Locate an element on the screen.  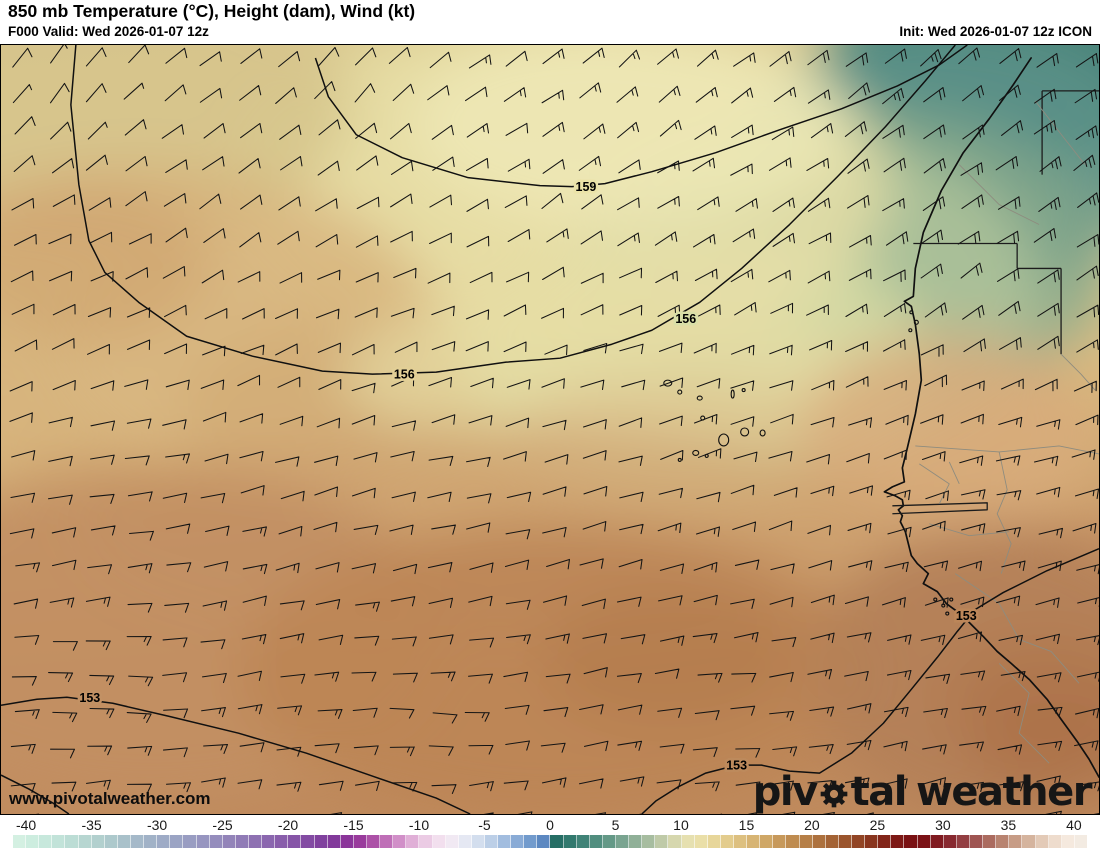
valid-time-label: F000 Valid: Wed 2026-01-07 12z is located at coordinates (108, 31).